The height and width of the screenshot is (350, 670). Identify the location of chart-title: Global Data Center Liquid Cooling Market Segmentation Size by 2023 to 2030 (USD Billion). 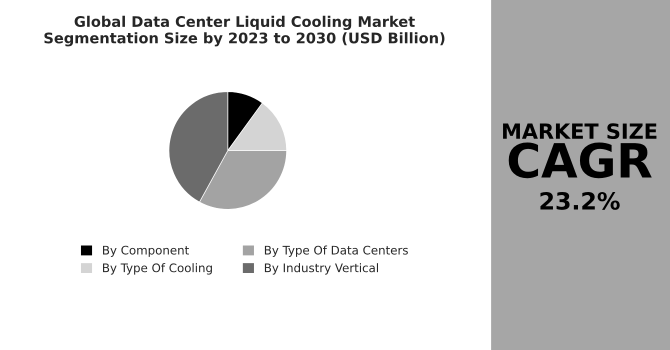
(244, 31).